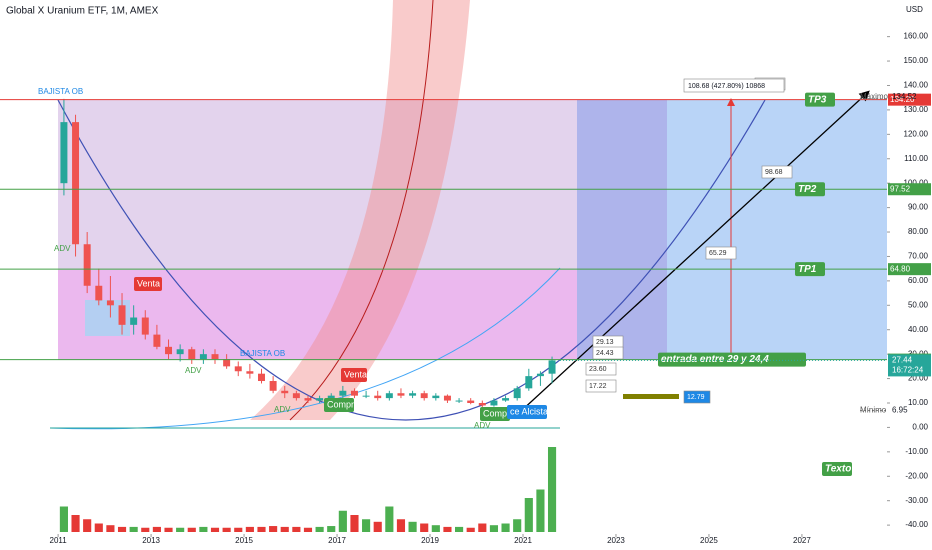  Describe the element at coordinates (244, 540) in the screenshot. I see `x-tick-label: 2015` at that location.